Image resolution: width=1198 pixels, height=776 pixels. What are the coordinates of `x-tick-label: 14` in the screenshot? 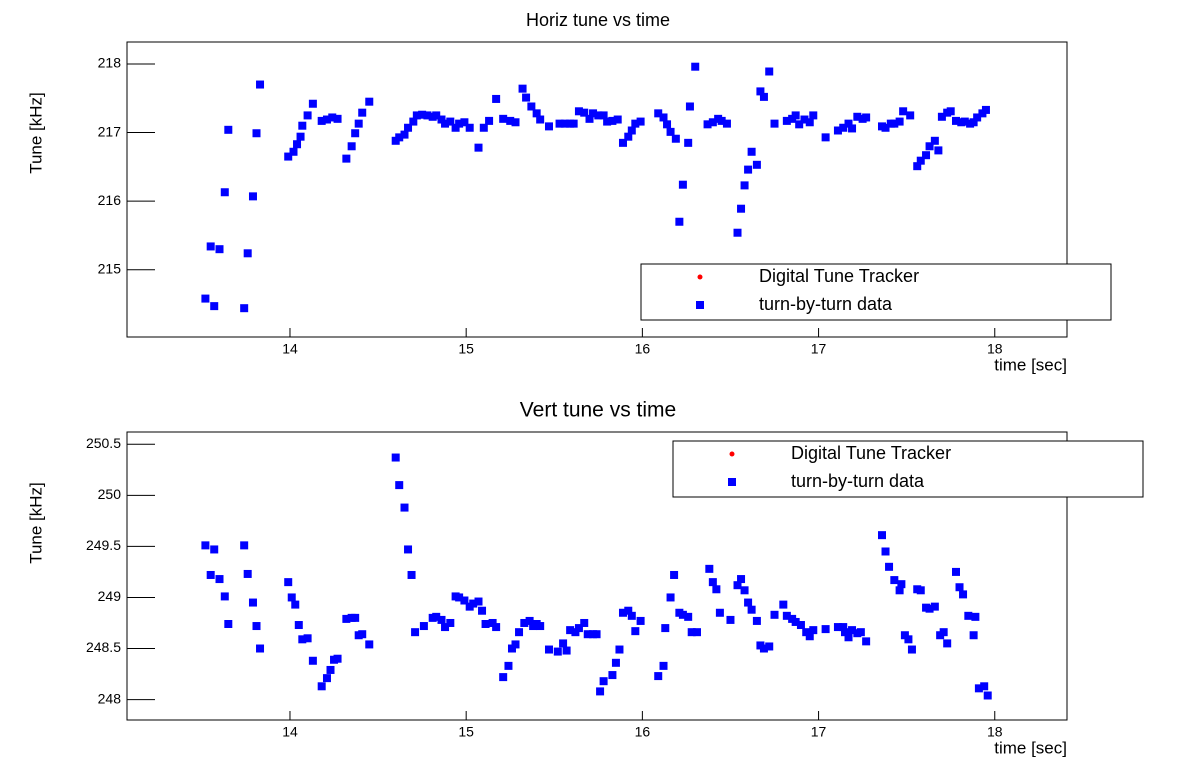 It's located at (290, 349).